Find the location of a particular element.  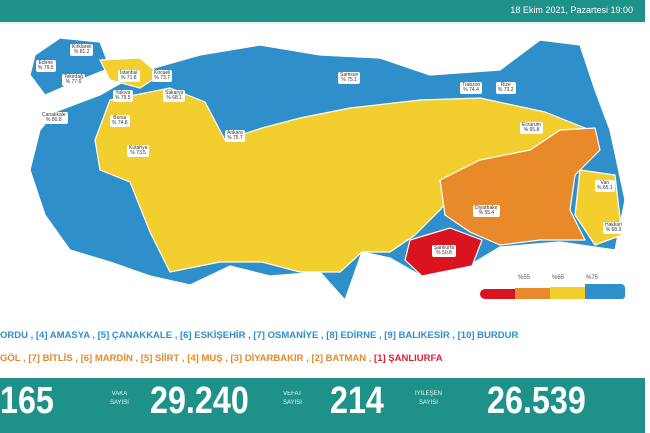

province-label: Çanakkale% 80.8 is located at coordinates (54, 118).